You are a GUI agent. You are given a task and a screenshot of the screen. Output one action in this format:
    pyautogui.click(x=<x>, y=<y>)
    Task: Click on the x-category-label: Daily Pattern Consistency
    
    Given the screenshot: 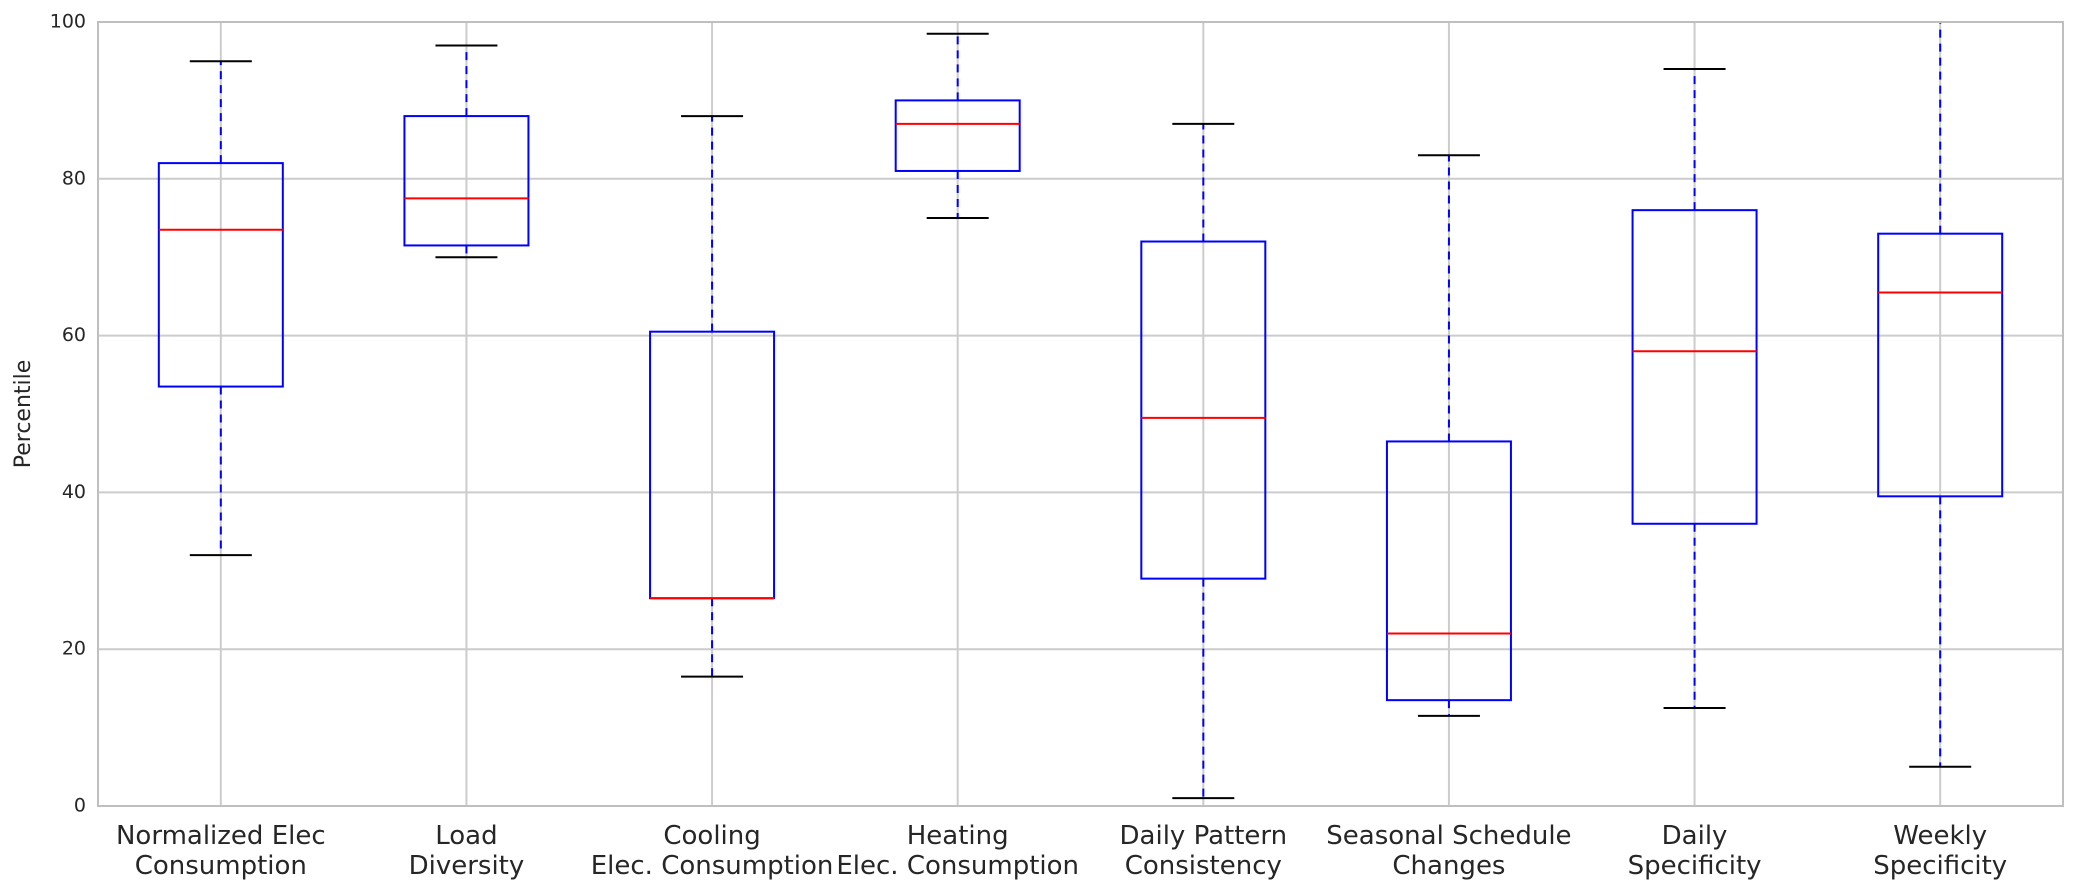 What is the action you would take?
    pyautogui.click(x=1204, y=851)
    